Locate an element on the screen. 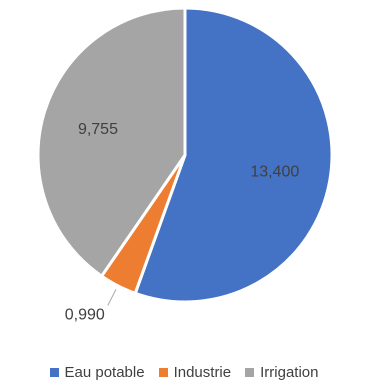 The image size is (368, 385). legend-item-eau-potable: Eau potable is located at coordinates (97, 372).